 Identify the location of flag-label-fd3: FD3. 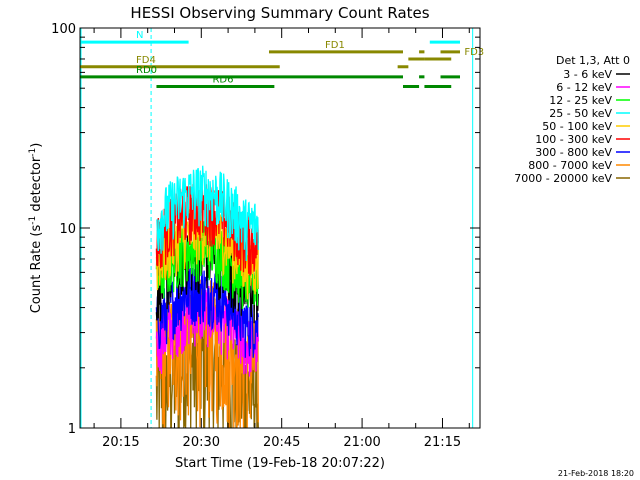
(474, 52).